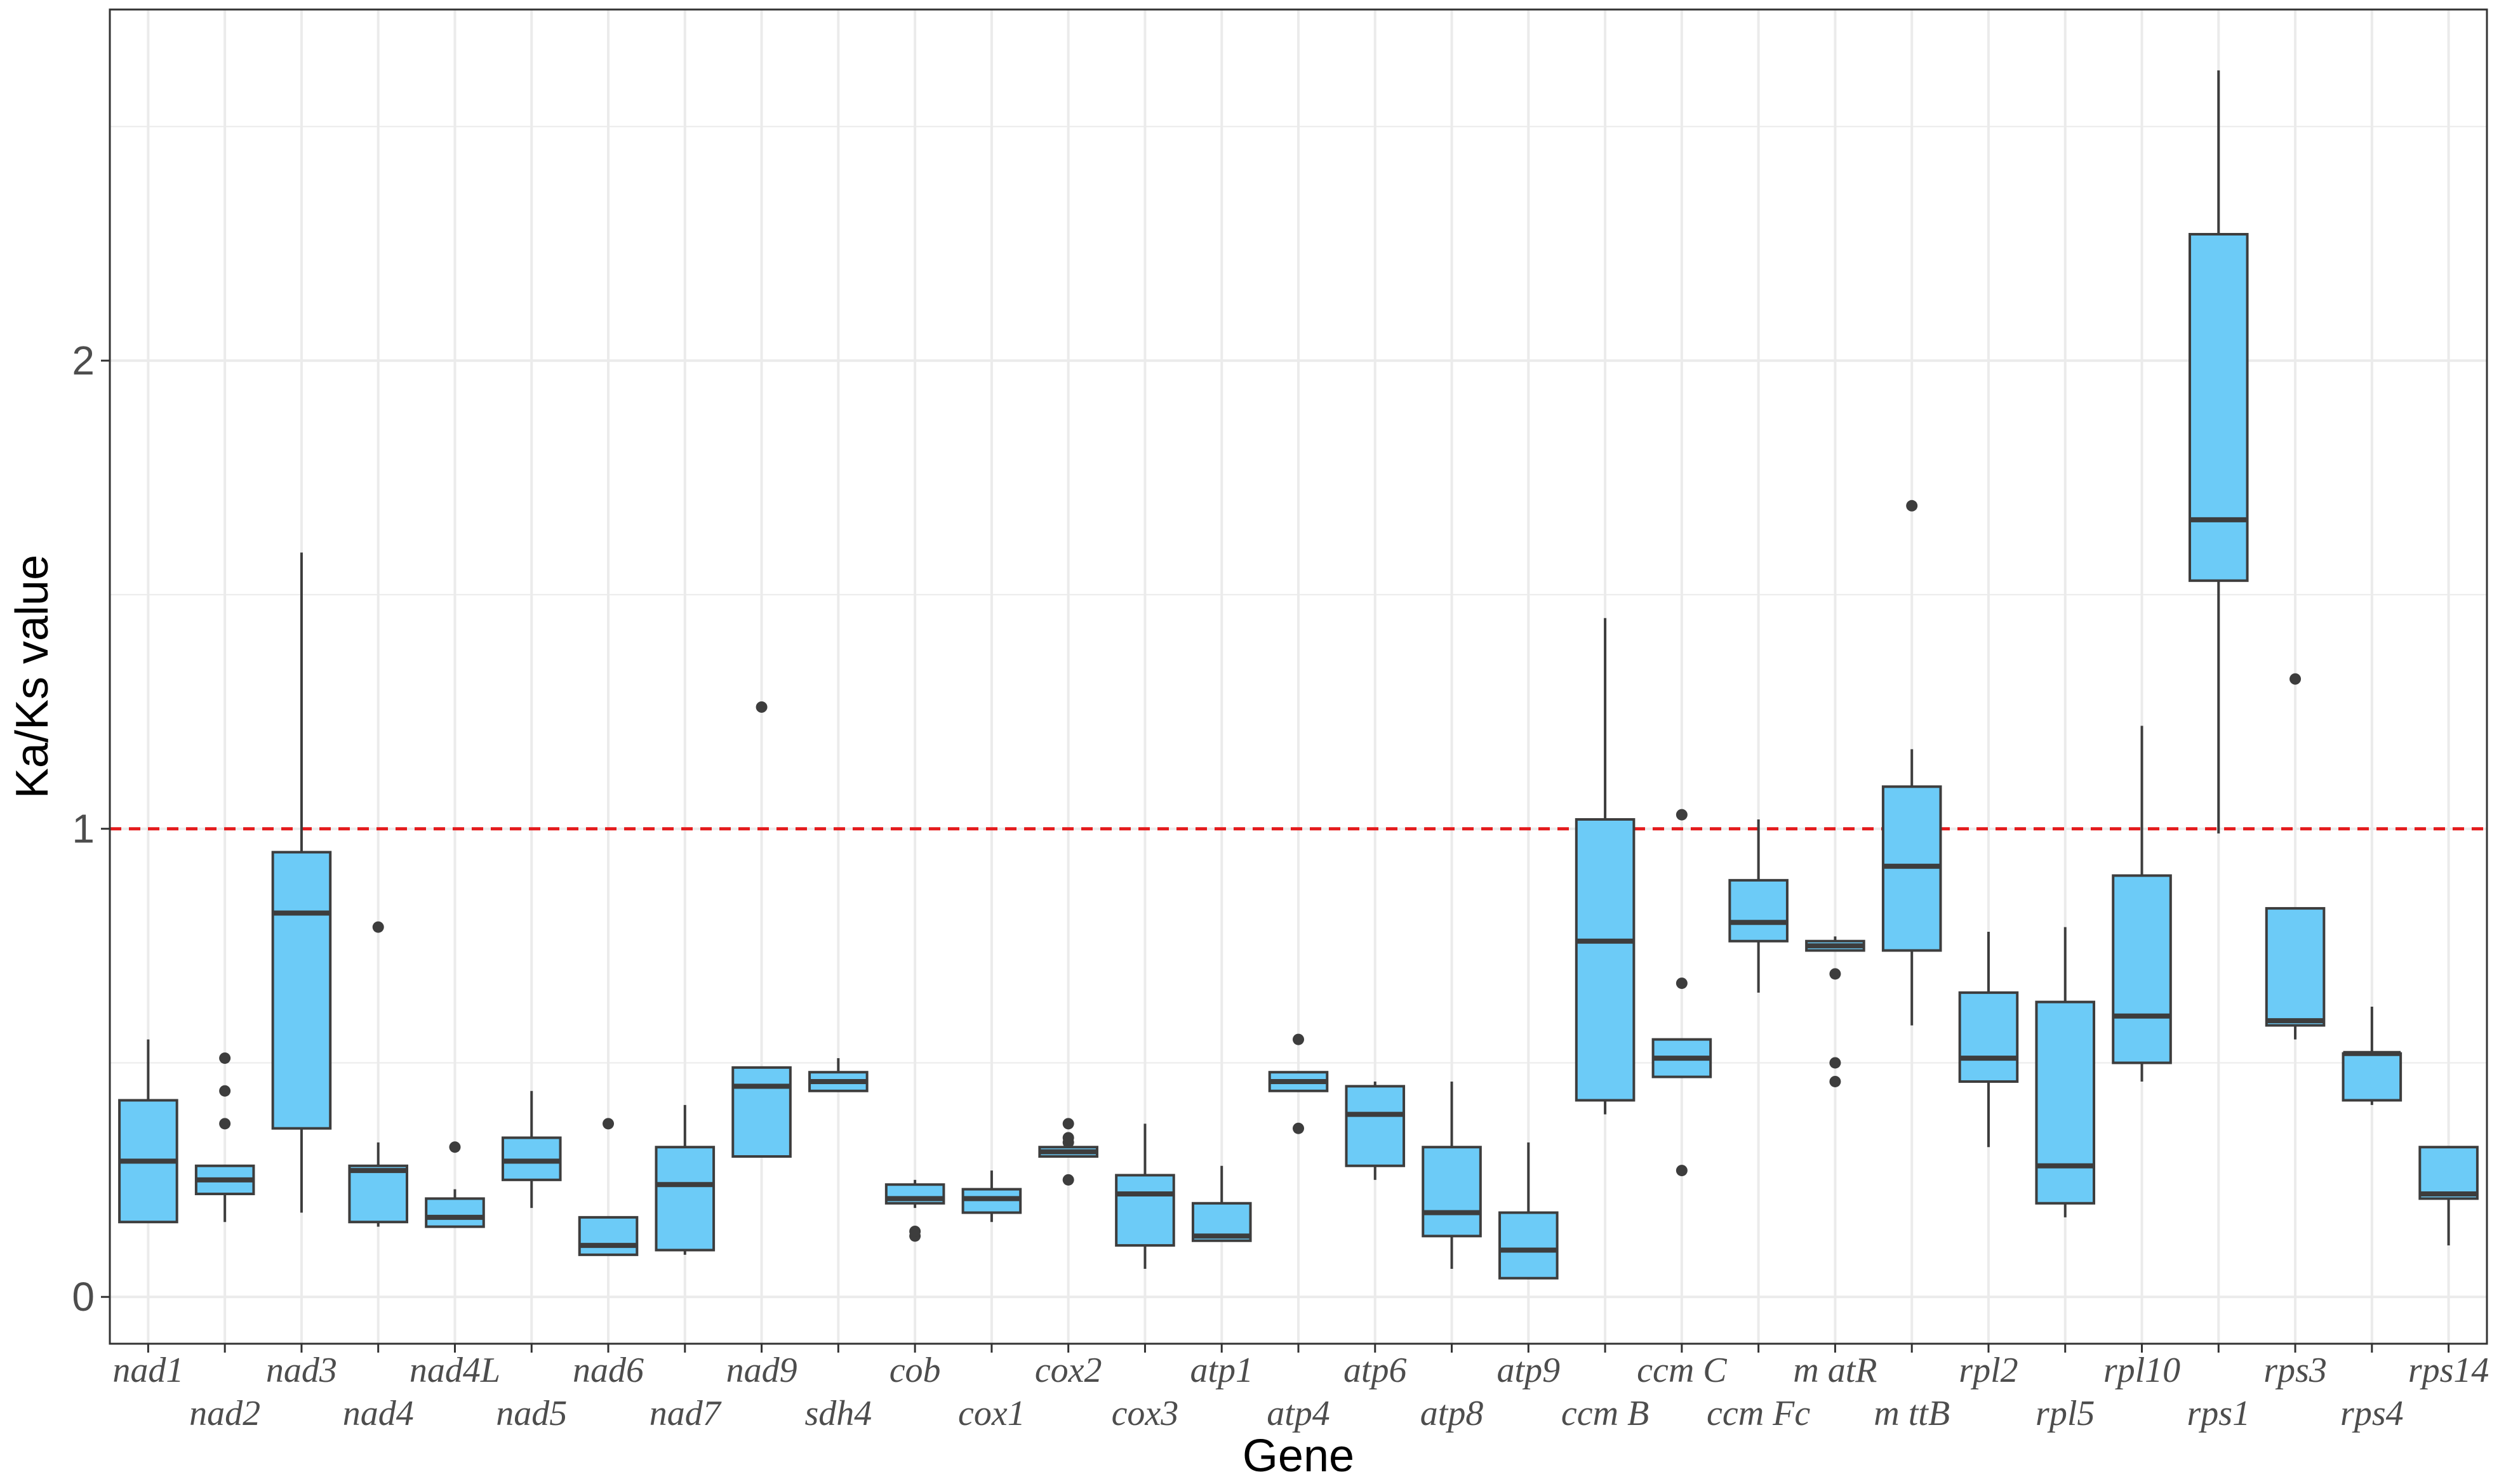 This screenshot has height=1484, width=2499. I want to click on x-tick-label: nad3, so click(301, 1370).